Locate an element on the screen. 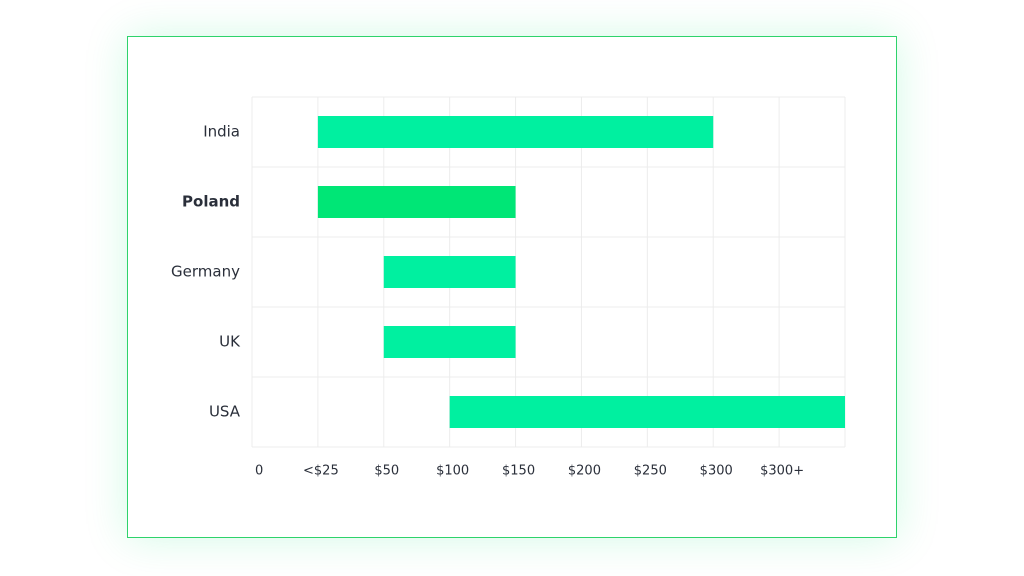 The image size is (1024, 576). y-tick-label: Germany is located at coordinates (205, 272).